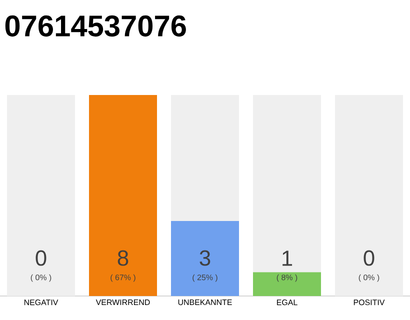 The width and height of the screenshot is (410, 320). Describe the element at coordinates (95, 26) in the screenshot. I see `chart-title: 07614537076` at that location.